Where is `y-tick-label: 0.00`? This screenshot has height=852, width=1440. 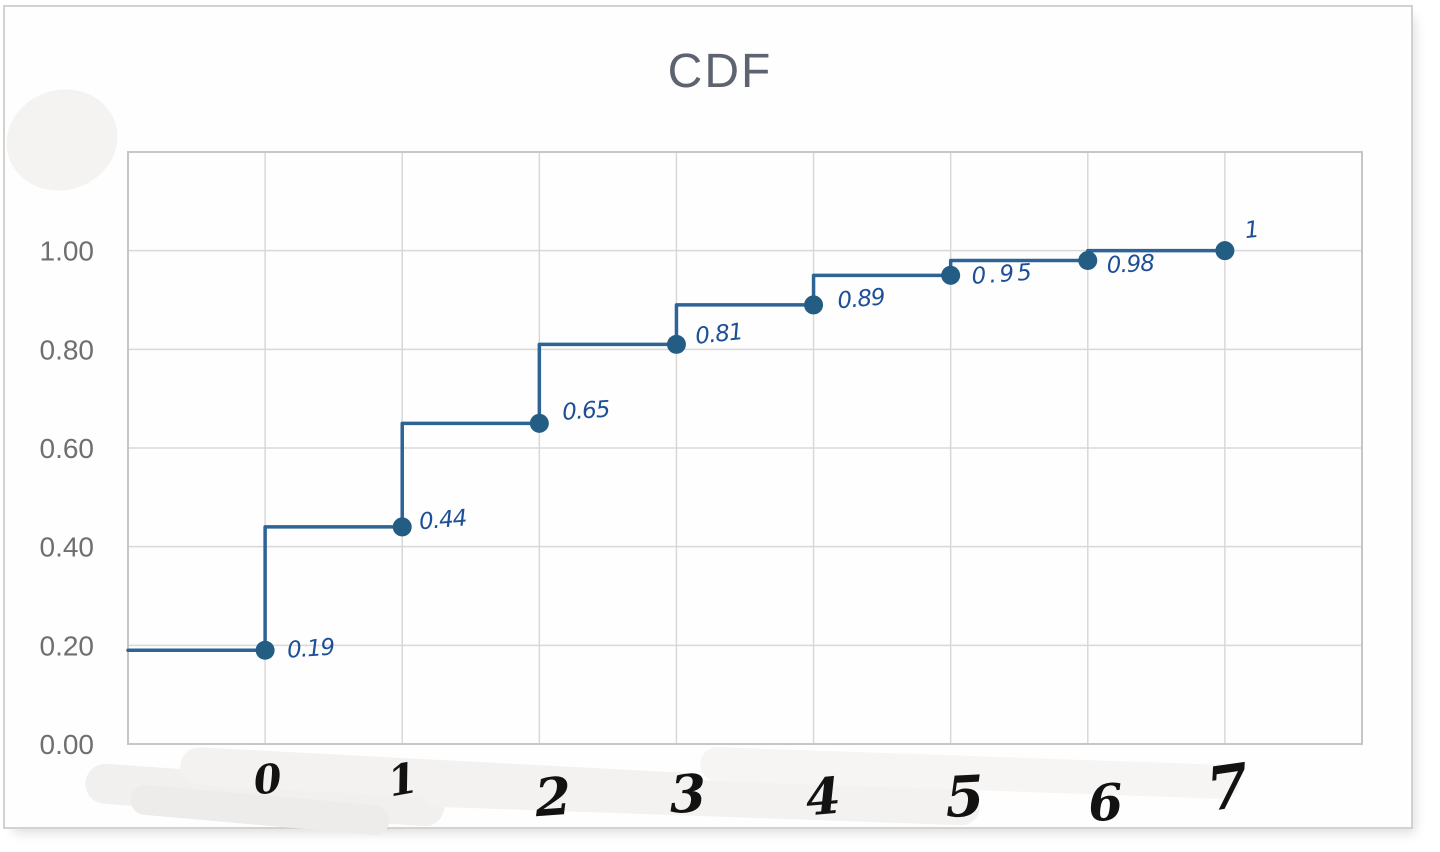 y-tick-label: 0.00 is located at coordinates (67, 744).